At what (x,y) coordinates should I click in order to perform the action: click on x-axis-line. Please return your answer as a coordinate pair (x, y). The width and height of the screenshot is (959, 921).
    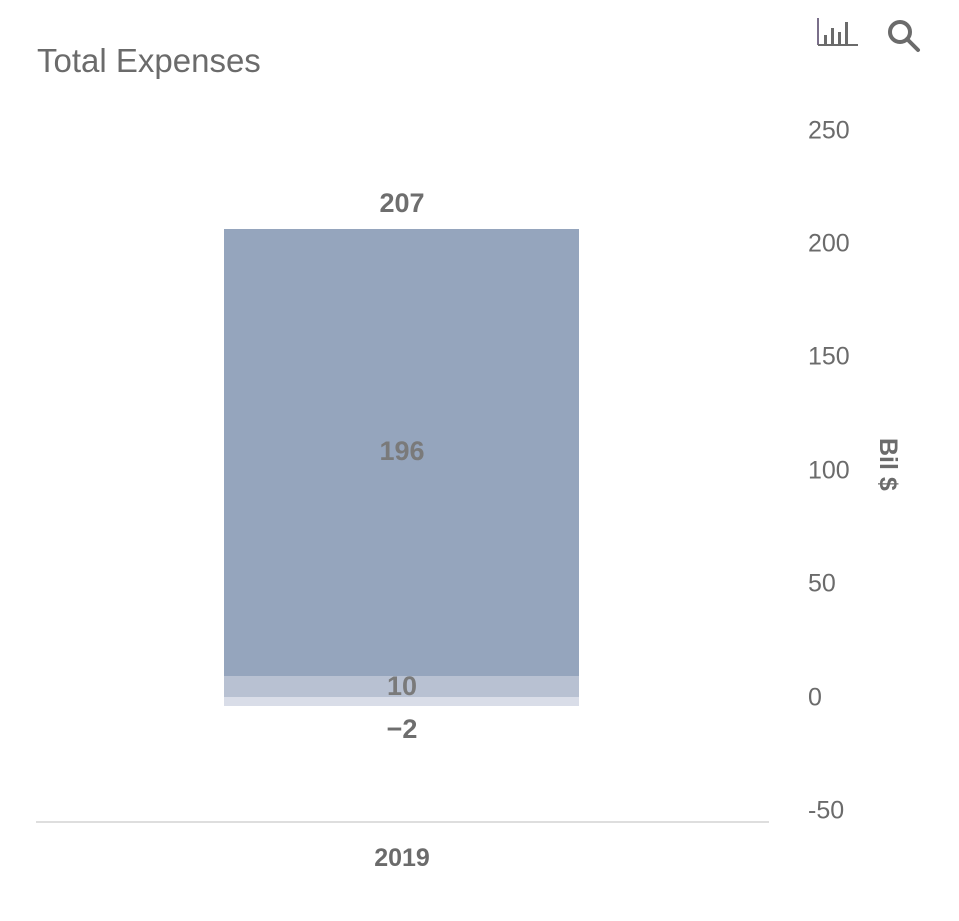
    Looking at the image, I should click on (402, 822).